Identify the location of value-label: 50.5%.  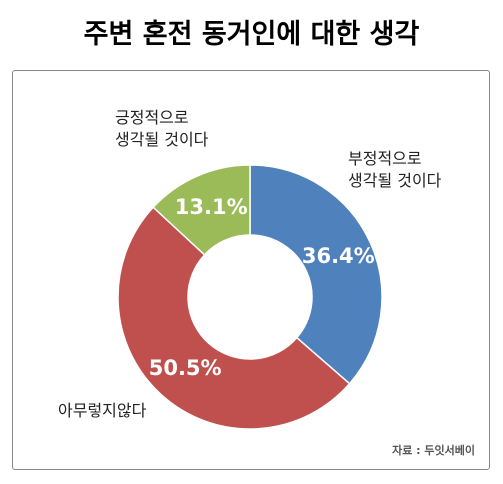
(185, 368).